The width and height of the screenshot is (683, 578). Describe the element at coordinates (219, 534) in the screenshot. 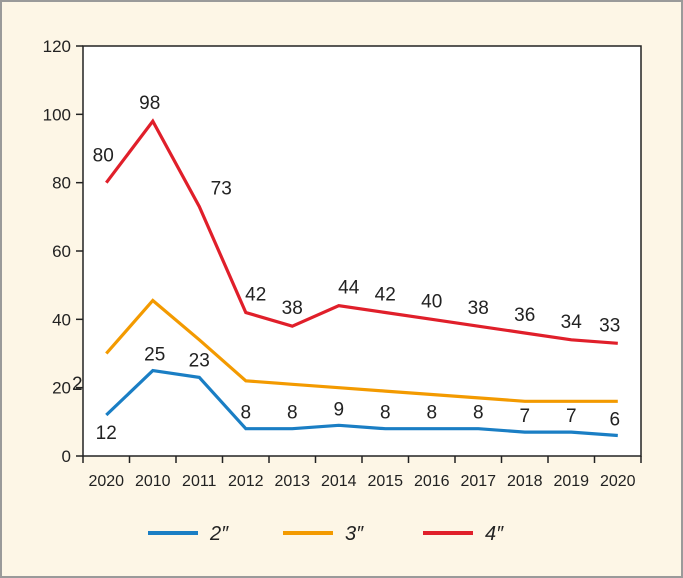

I see `legend-label: 2″` at that location.